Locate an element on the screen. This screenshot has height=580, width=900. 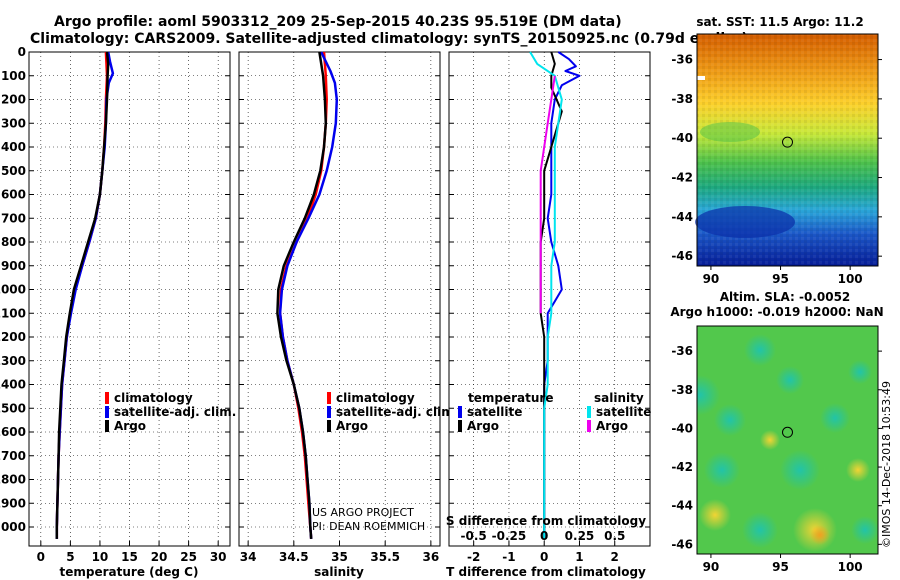
salinity-series is located at coordinates (307, 295).